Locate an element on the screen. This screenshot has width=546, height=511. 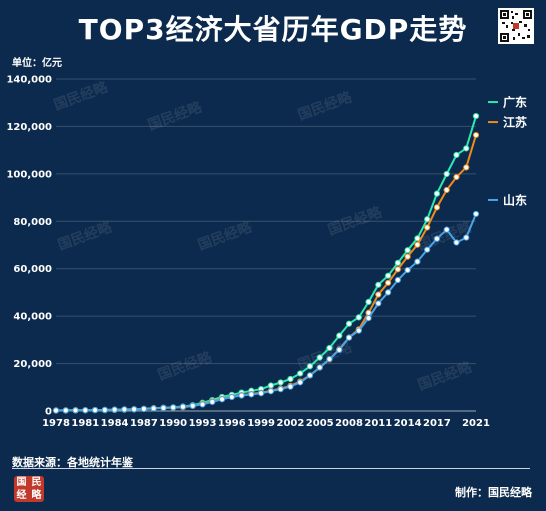
legend-label: 广东 is located at coordinates (515, 102).